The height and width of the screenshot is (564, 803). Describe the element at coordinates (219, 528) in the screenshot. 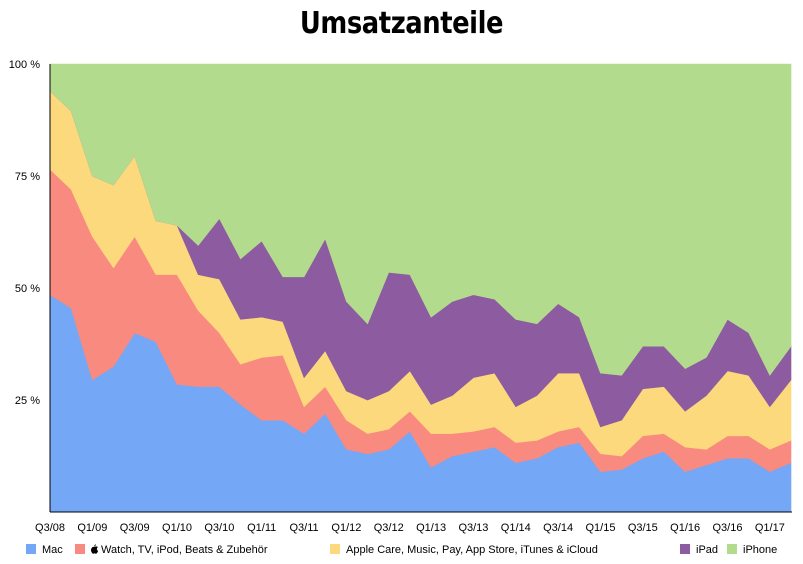

I see `x-tick-label-4: Q3/10` at that location.